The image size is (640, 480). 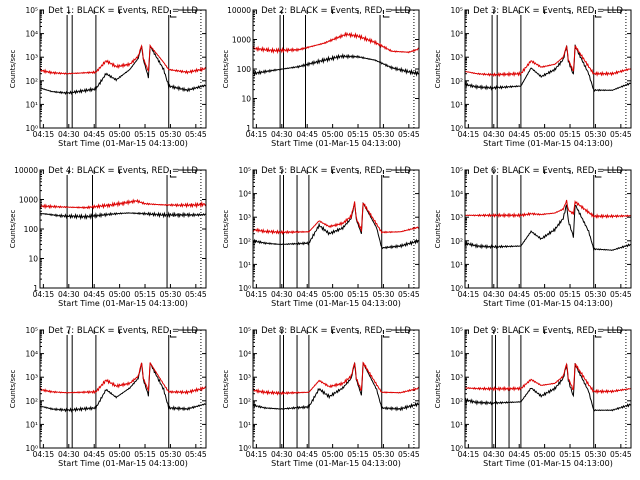 I want to click on panel-title: Det 4: BLACK = Events, RED = LLD, so click(x=123, y=171).